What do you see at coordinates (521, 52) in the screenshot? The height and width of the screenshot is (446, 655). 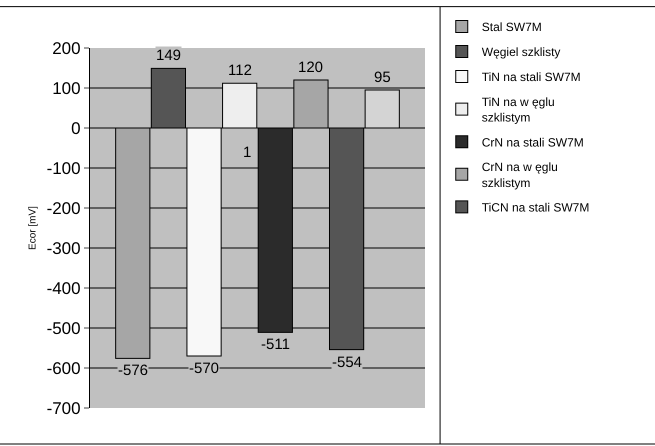 I see `legend-label: Węgiel szklisty` at bounding box center [521, 52].